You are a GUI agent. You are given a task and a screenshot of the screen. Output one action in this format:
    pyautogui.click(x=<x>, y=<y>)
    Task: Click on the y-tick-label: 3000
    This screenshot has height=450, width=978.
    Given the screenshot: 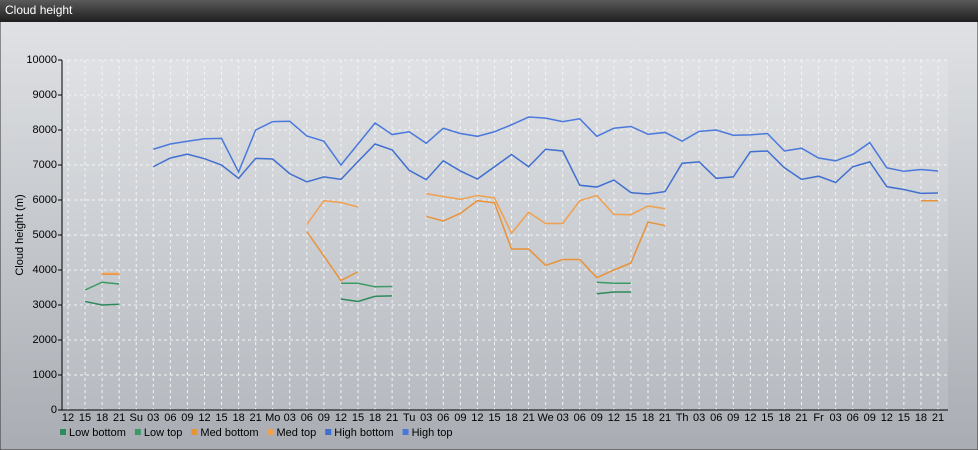 What is the action you would take?
    pyautogui.click(x=45, y=305)
    